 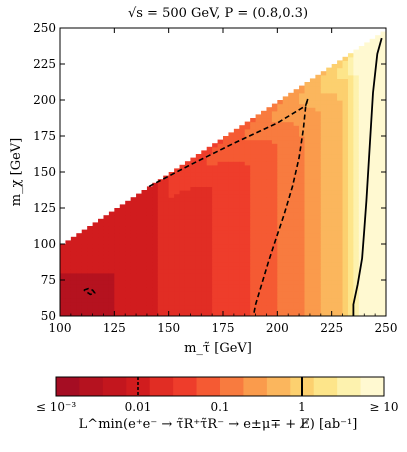 I want to click on x-tick-label: 100, so click(x=60, y=328).